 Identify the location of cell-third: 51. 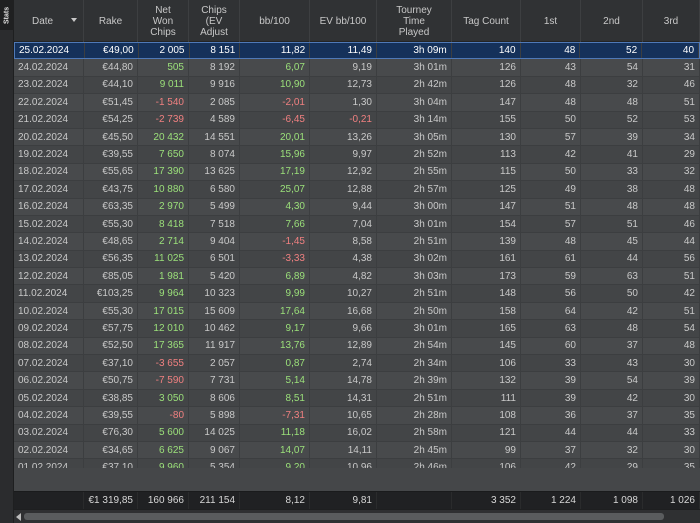
(671, 276).